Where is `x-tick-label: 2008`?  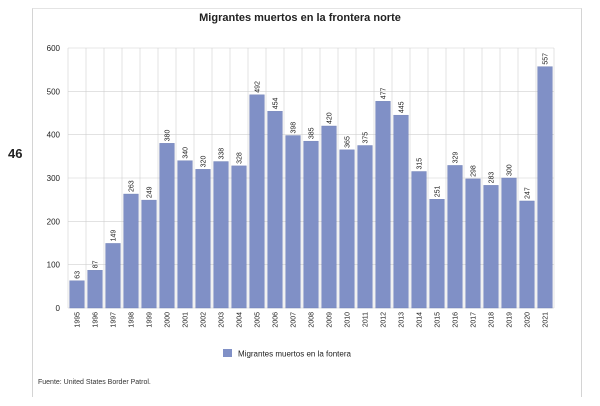 x-tick-label: 2008 is located at coordinates (312, 320).